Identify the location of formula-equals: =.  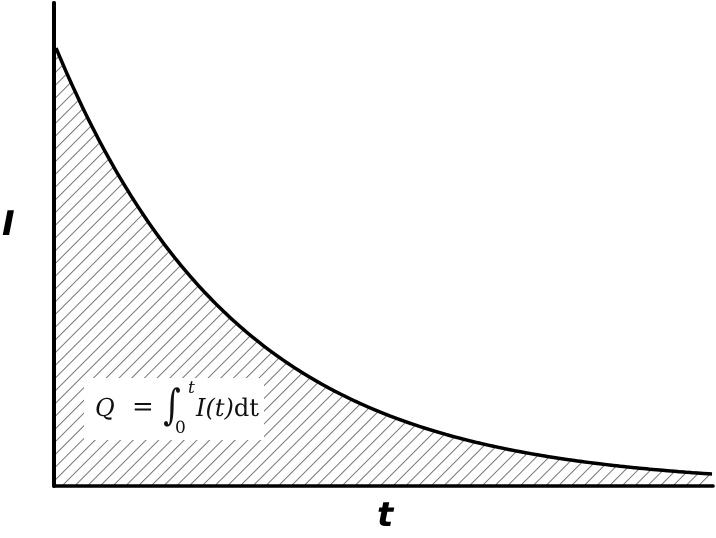
(143, 407).